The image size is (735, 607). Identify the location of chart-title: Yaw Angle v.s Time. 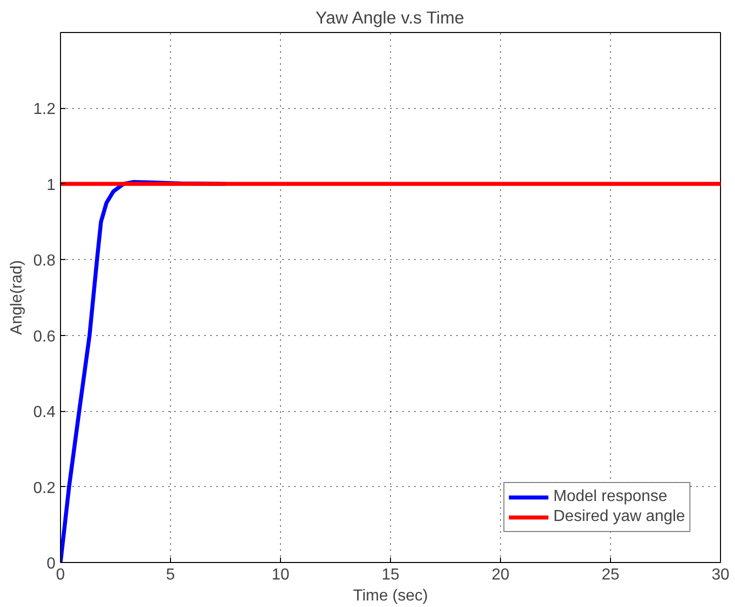
(390, 18).